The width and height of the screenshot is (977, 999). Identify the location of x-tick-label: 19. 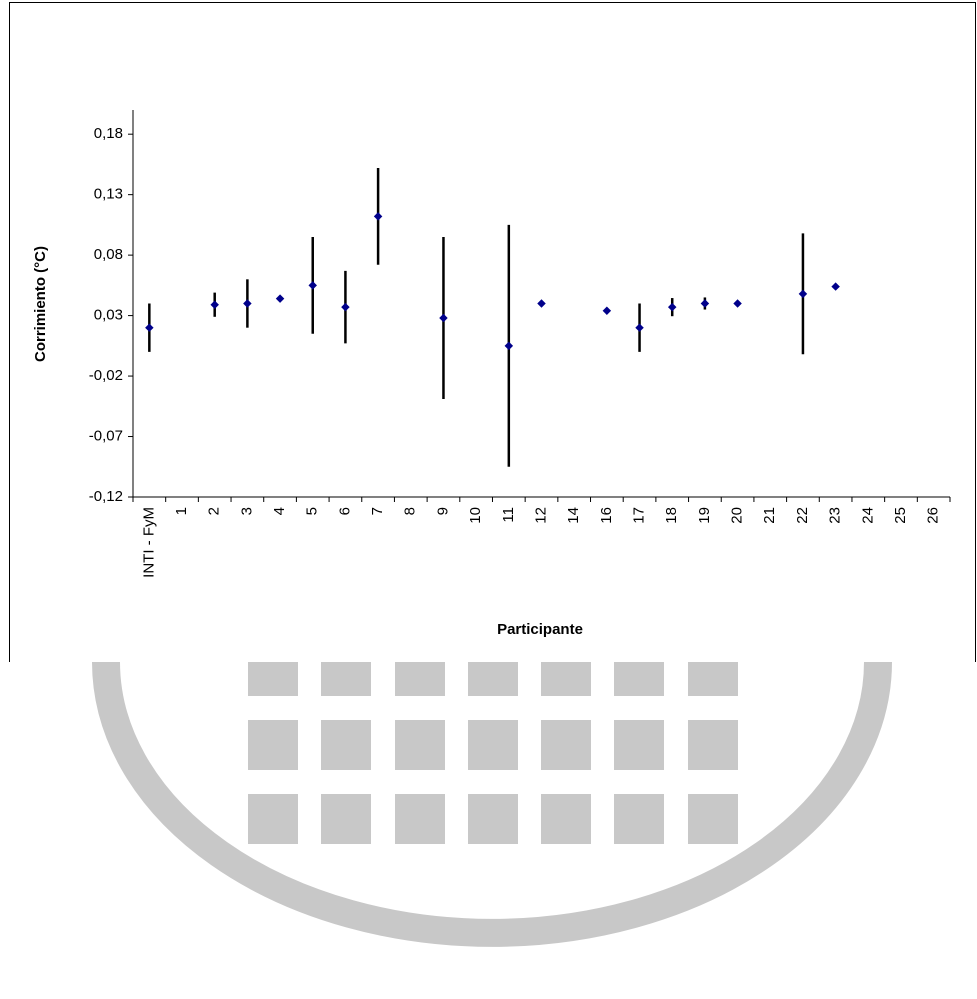
(704, 515).